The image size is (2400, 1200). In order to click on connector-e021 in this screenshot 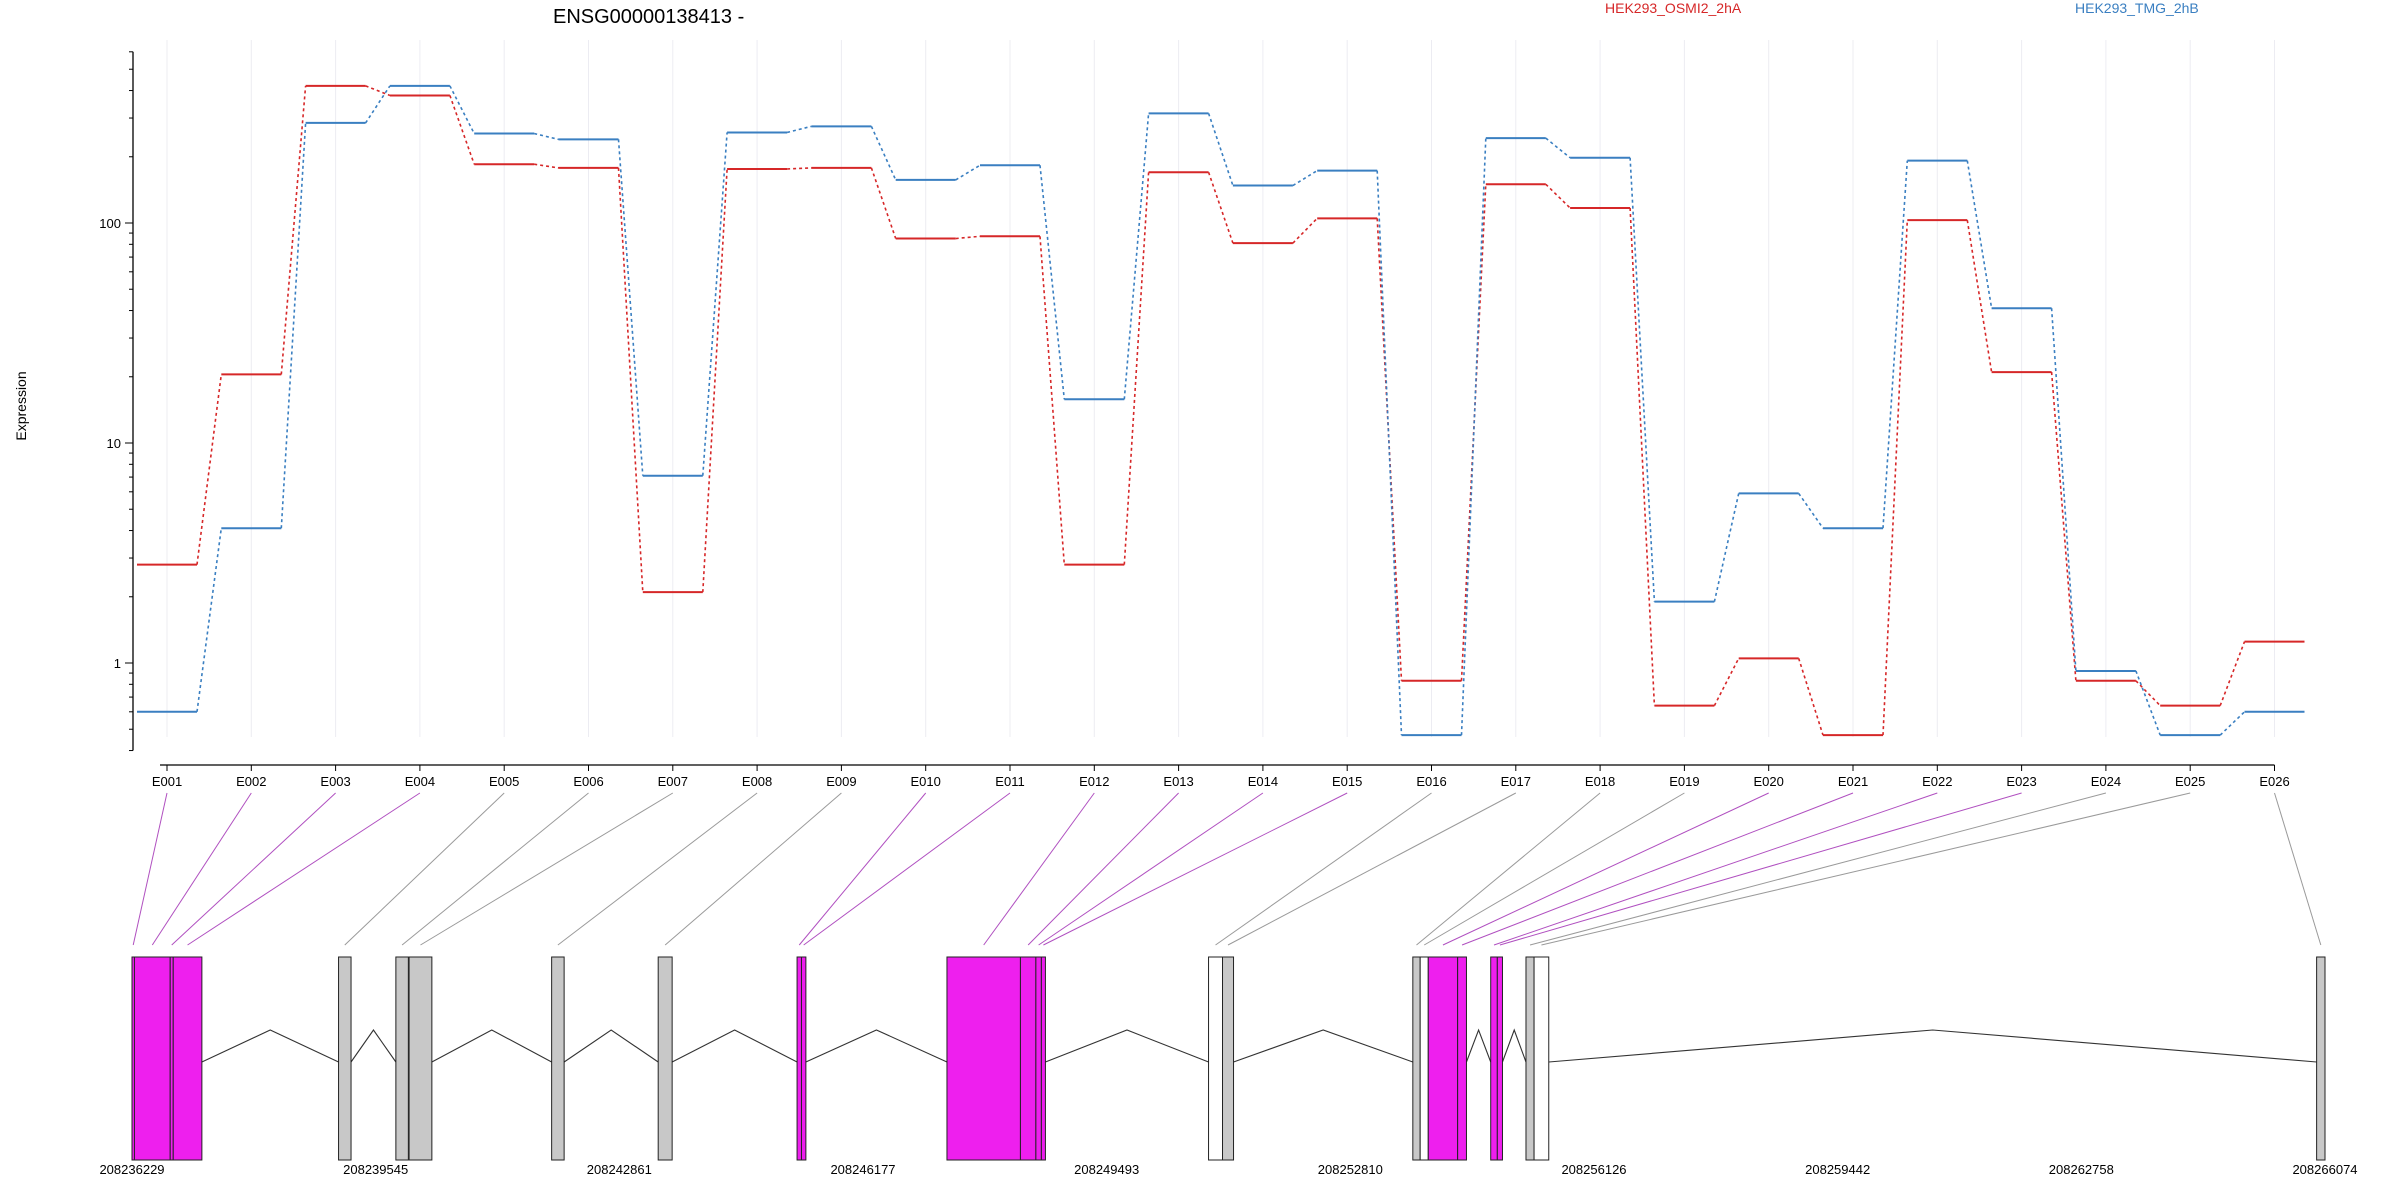, I will do `click(1657, 869)`.